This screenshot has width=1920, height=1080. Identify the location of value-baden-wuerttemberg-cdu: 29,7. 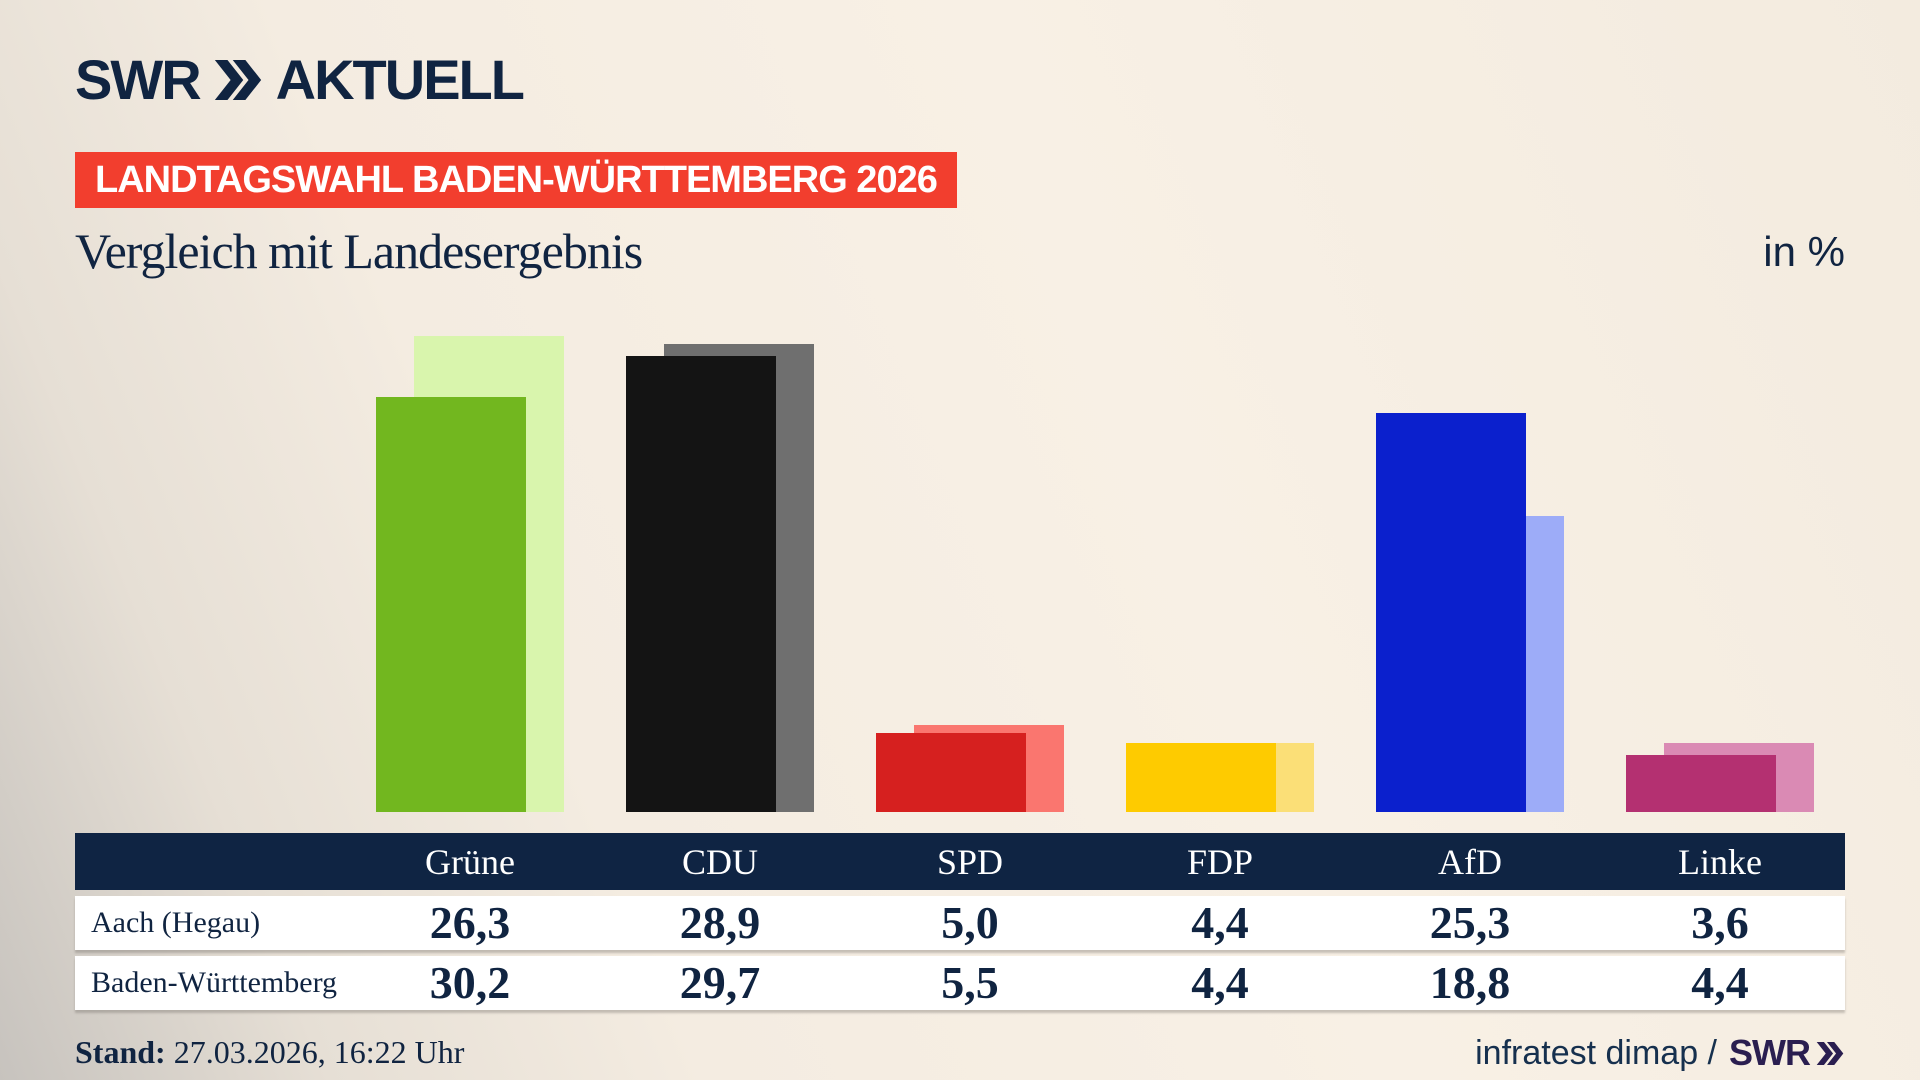
(720, 982).